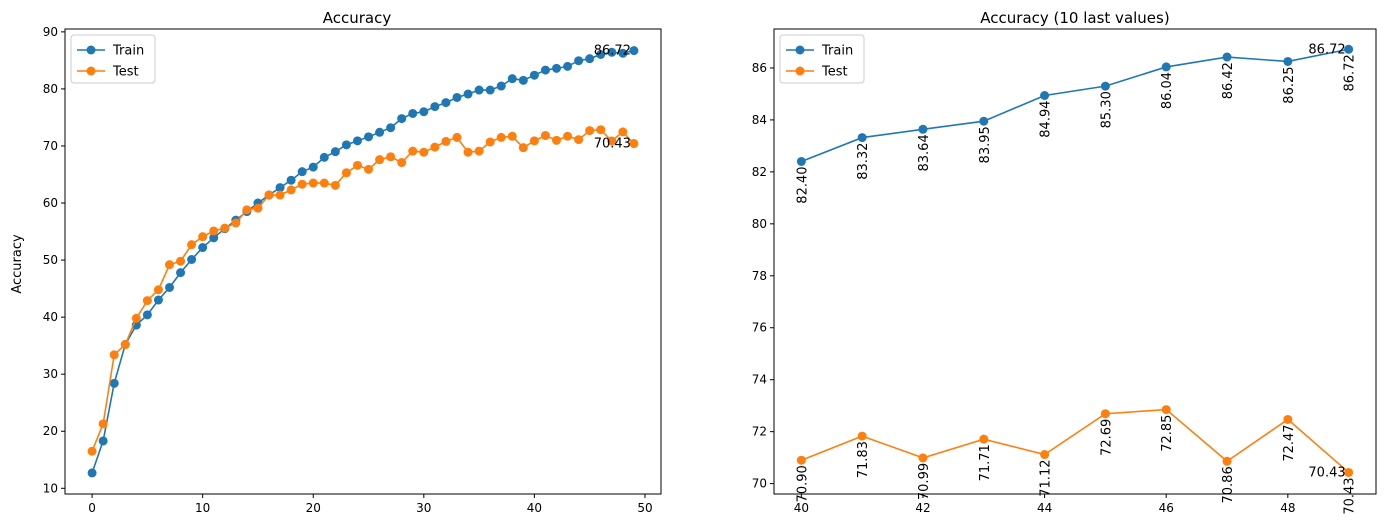 This screenshot has width=1384, height=528. What do you see at coordinates (1167, 433) in the screenshot?
I see `data-label: 72.85` at bounding box center [1167, 433].